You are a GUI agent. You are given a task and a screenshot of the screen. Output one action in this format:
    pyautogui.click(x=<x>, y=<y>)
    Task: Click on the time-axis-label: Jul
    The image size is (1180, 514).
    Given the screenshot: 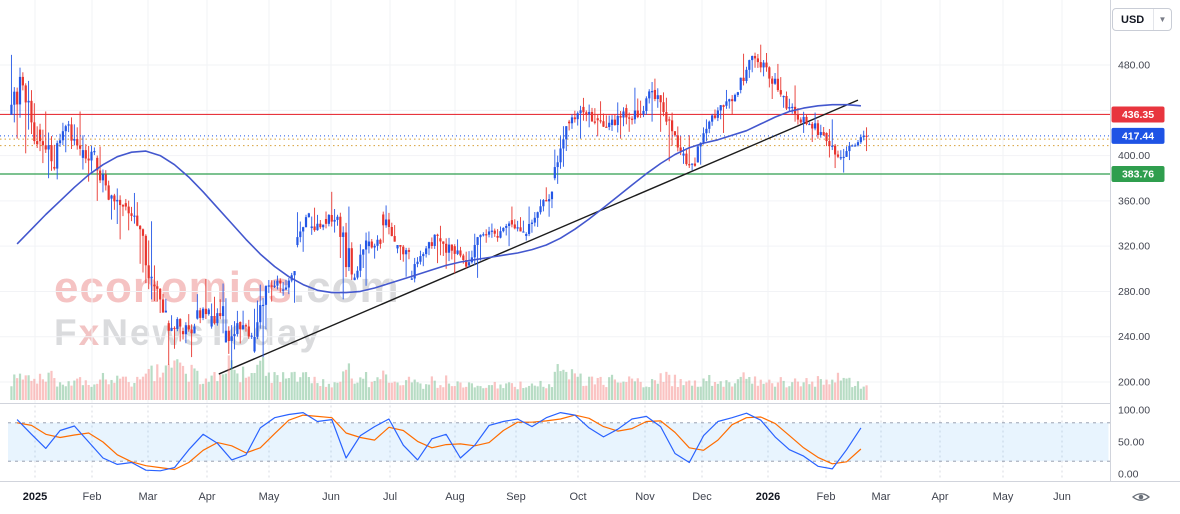 What is the action you would take?
    pyautogui.click(x=390, y=497)
    